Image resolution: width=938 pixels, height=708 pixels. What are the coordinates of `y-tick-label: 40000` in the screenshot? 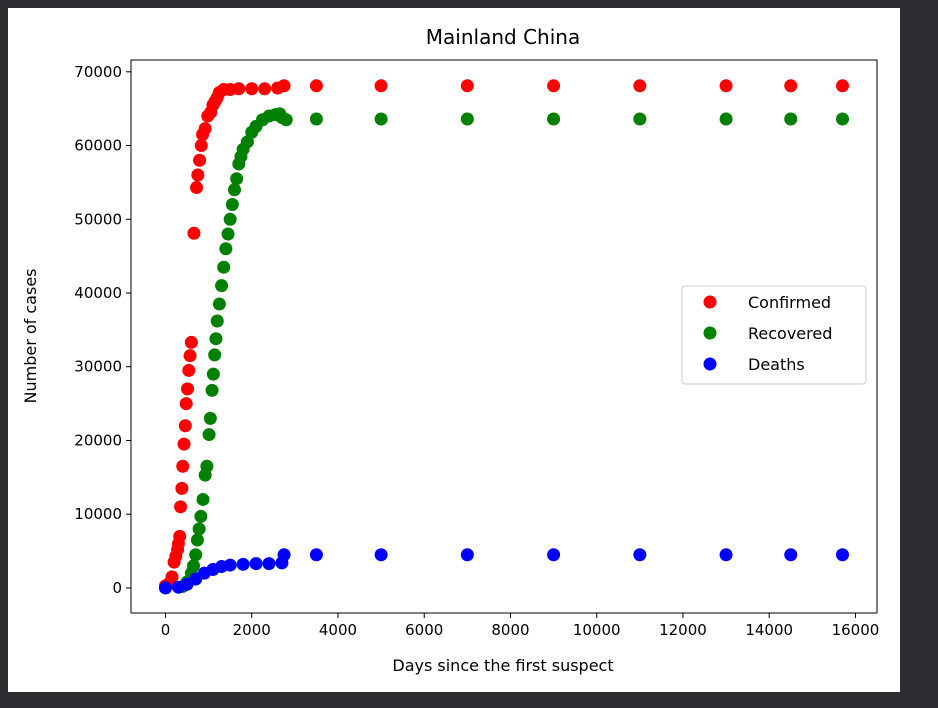 It's located at (98, 293).